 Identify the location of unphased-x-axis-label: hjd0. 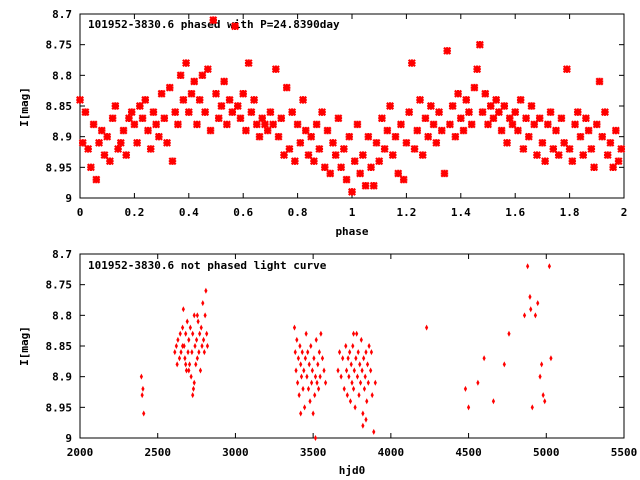
(352, 470).